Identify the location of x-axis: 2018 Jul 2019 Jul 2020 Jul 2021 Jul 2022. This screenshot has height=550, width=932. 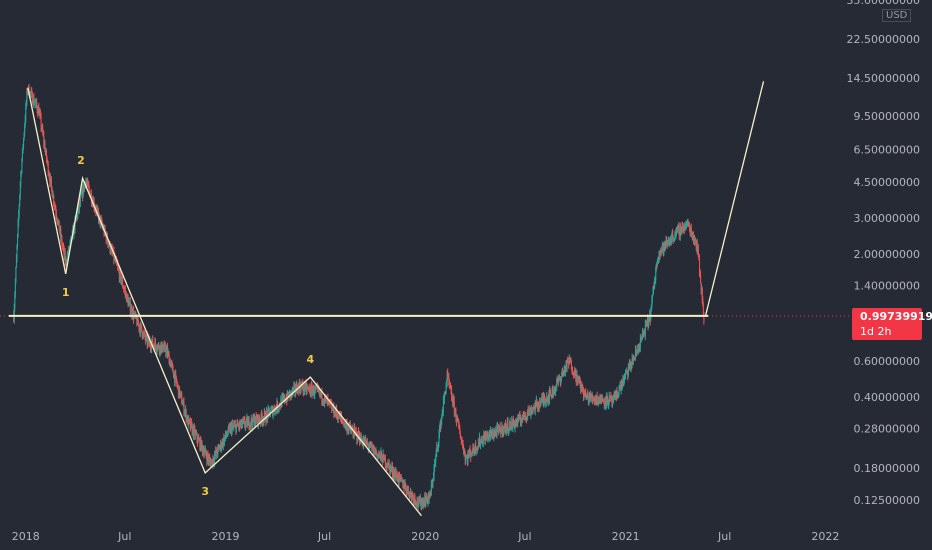
(426, 536).